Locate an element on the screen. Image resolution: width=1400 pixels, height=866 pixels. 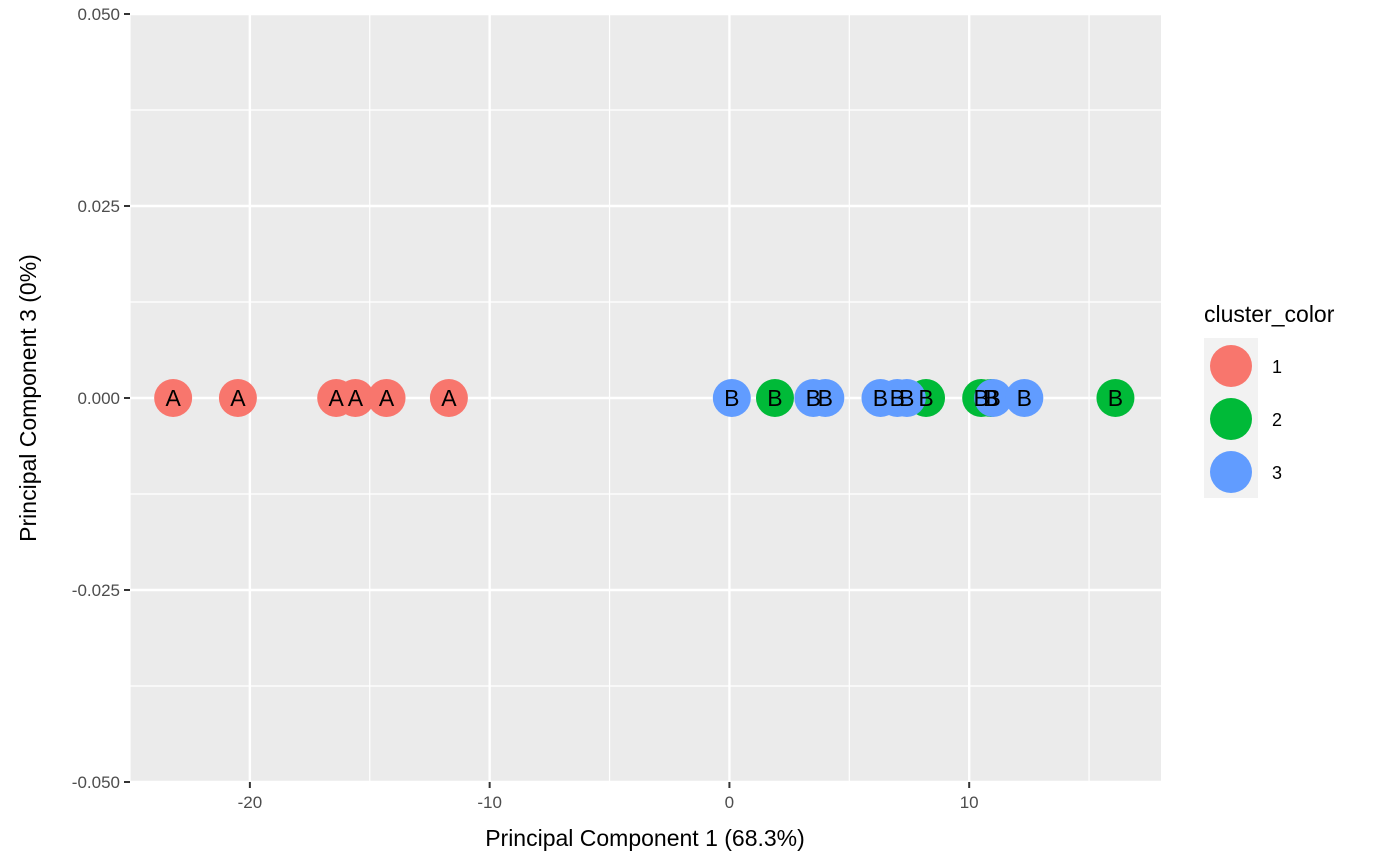
x-tick-label: 10 is located at coordinates (969, 802).